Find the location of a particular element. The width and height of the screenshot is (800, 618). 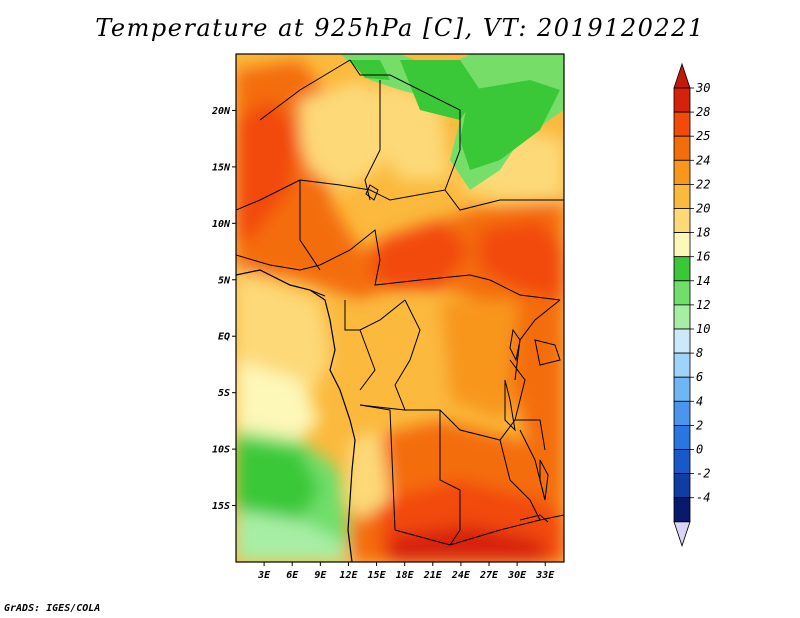

lon-tick-label: 27E is located at coordinates (489, 575).